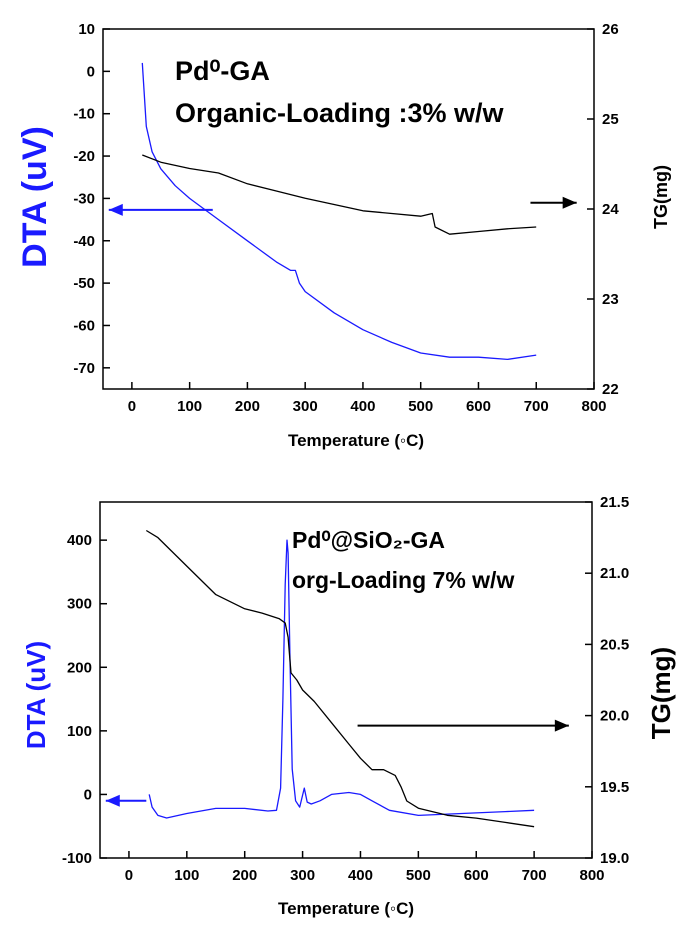  What do you see at coordinates (362, 406) in the screenshot?
I see `chart-top-x-tick-label: 400` at bounding box center [362, 406].